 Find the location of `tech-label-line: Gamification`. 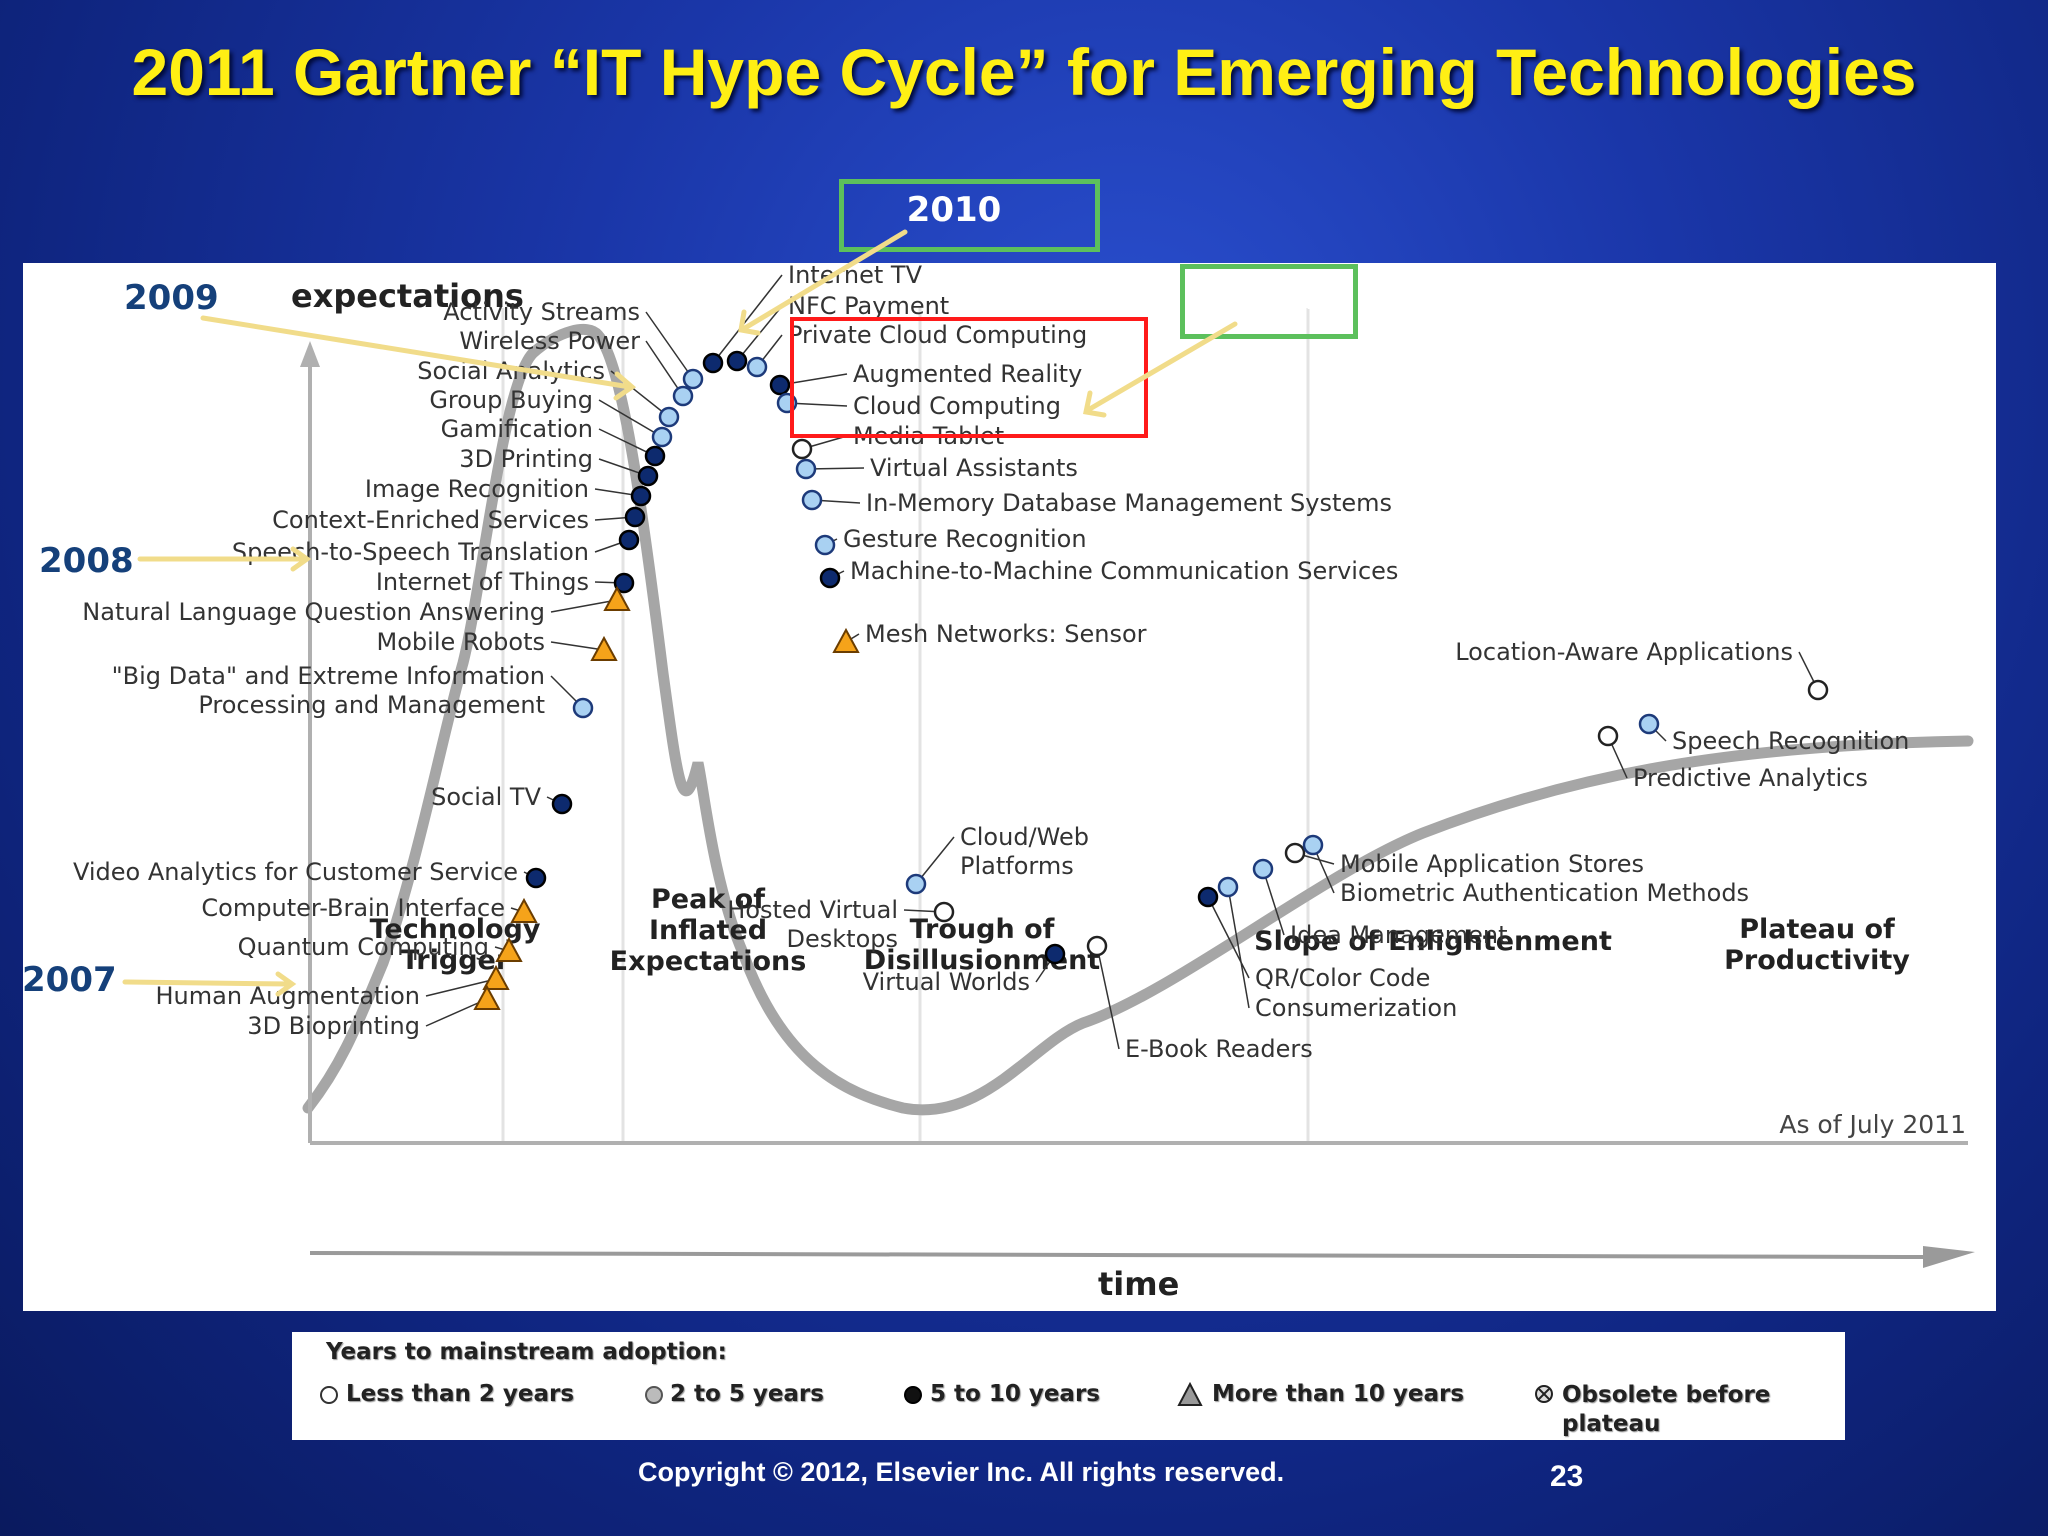

tech-label-line: Gamification is located at coordinates (517, 429).